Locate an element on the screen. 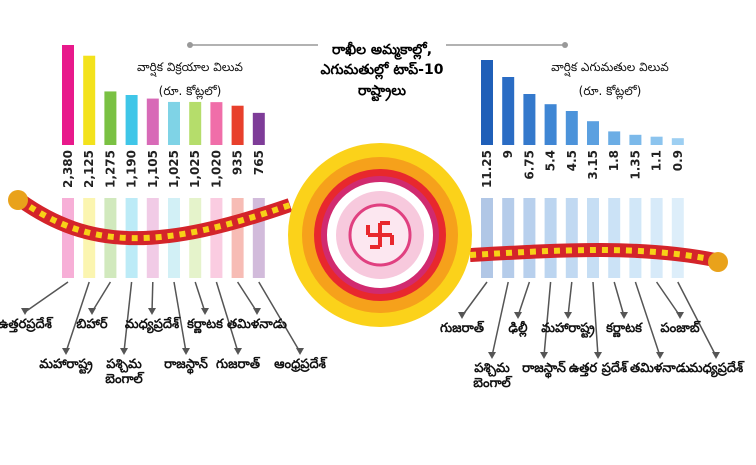  value-label: 1,275 is located at coordinates (110, 169).